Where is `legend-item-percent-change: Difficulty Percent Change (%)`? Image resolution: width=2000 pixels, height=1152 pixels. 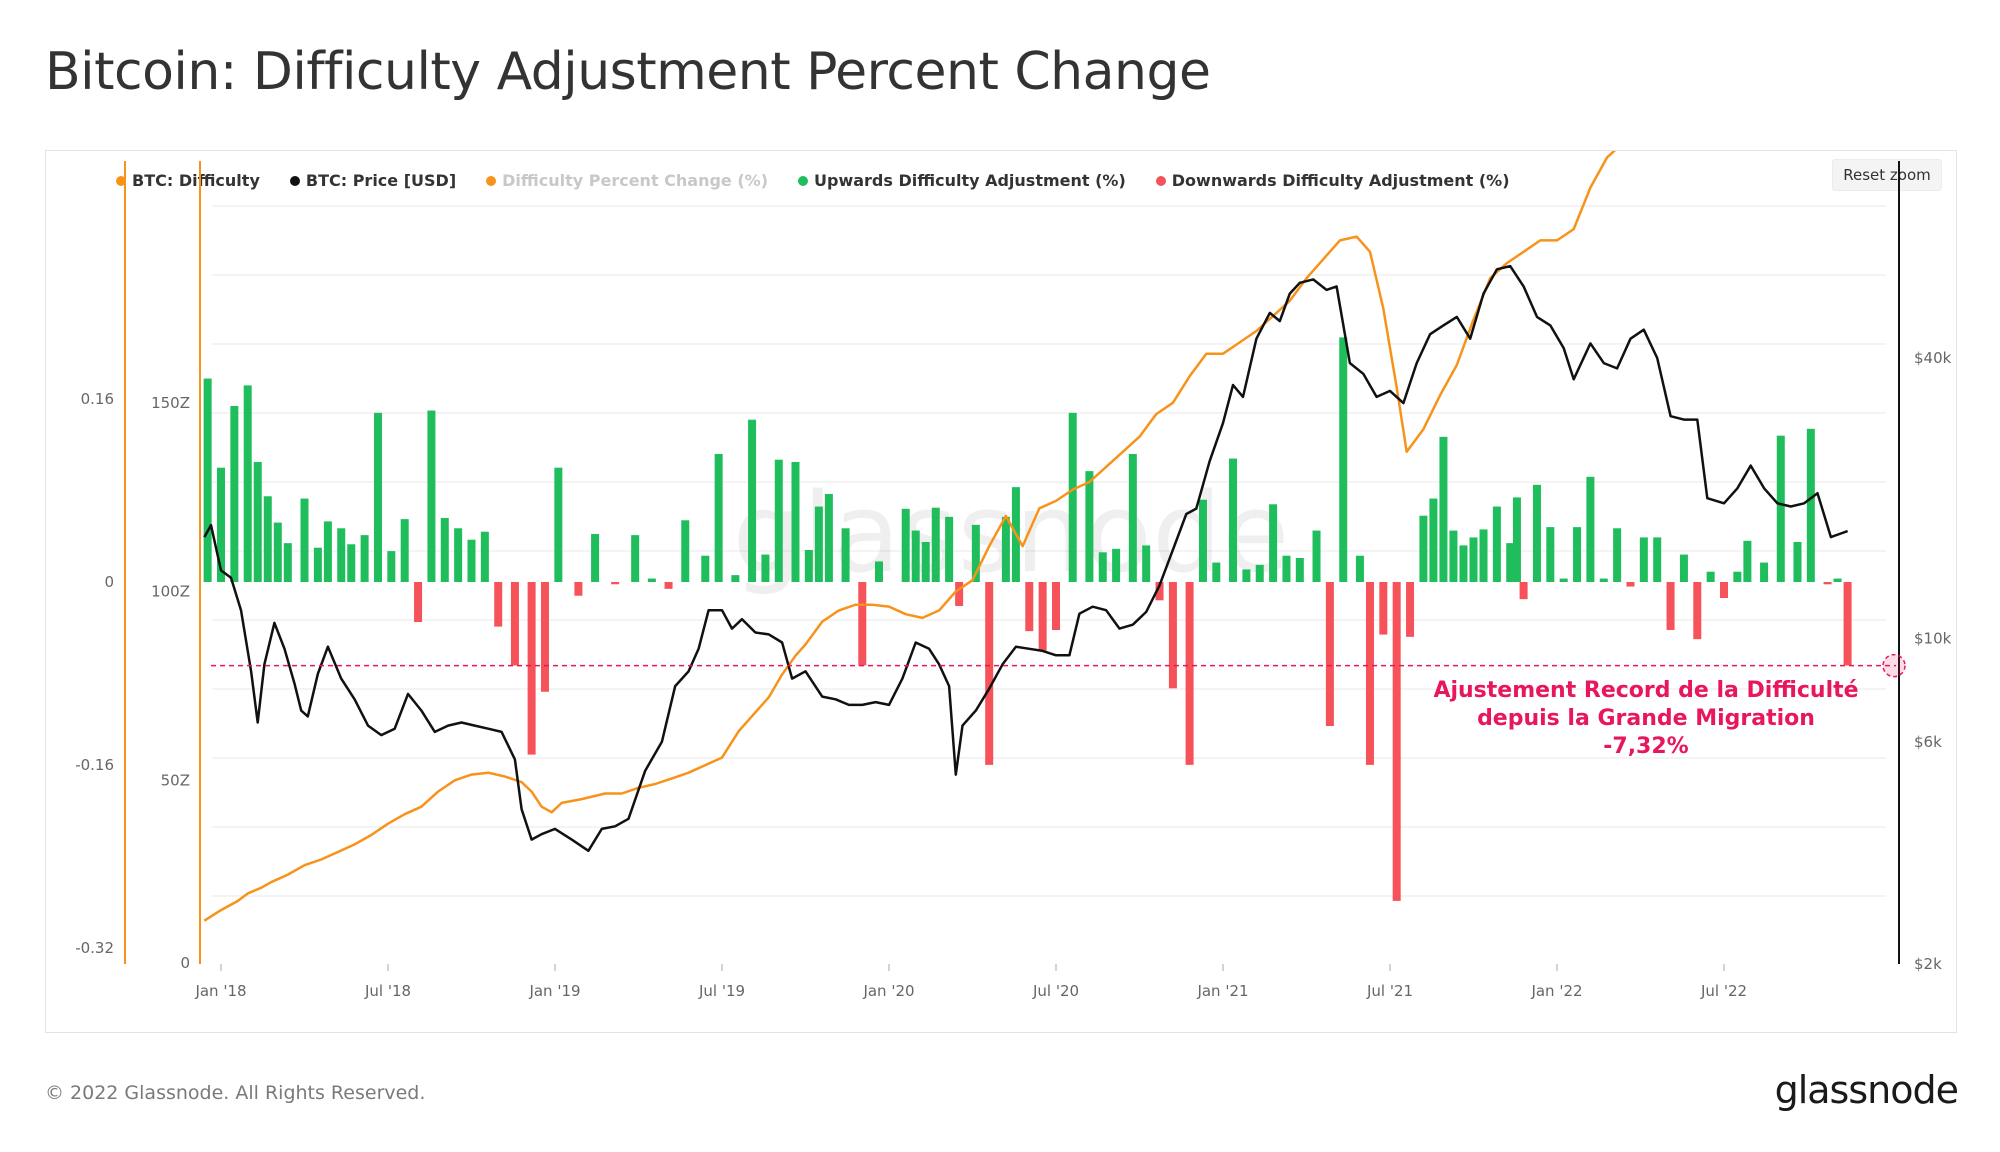
legend-item-percent-change: Difficulty Percent Change (%) is located at coordinates (627, 180).